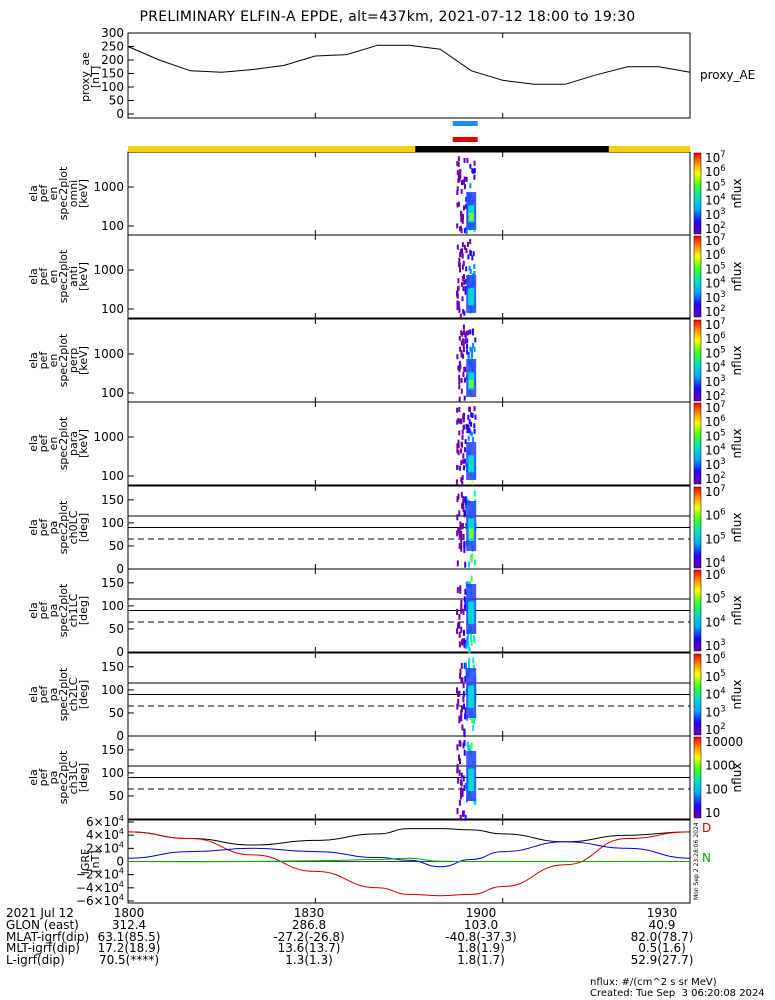 The width and height of the screenshot is (775, 1000). Describe the element at coordinates (83, 527) in the screenshot. I see `ylabel-line: [deg]` at that location.